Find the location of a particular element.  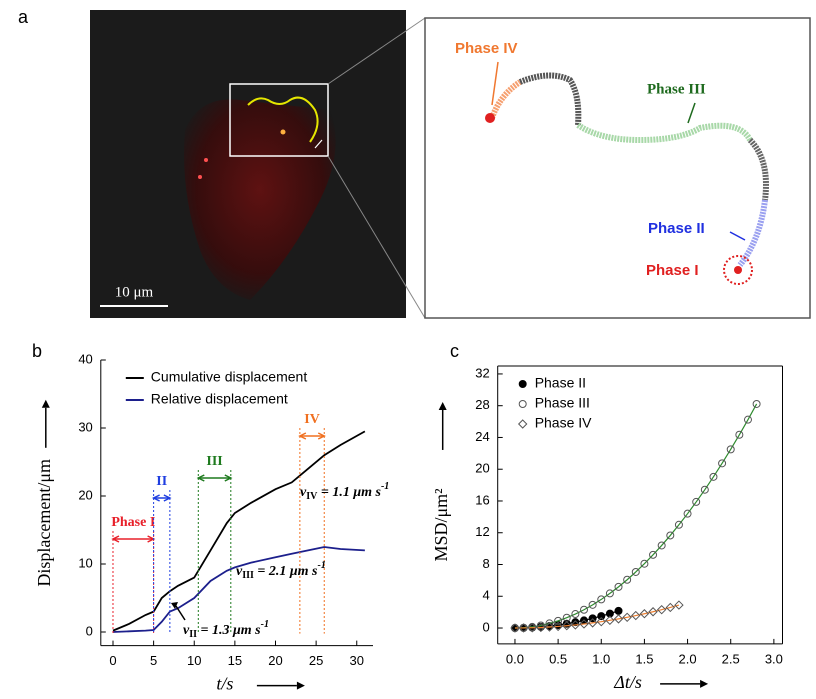

trajectory-phase-iv is located at coordinates (505, 99).